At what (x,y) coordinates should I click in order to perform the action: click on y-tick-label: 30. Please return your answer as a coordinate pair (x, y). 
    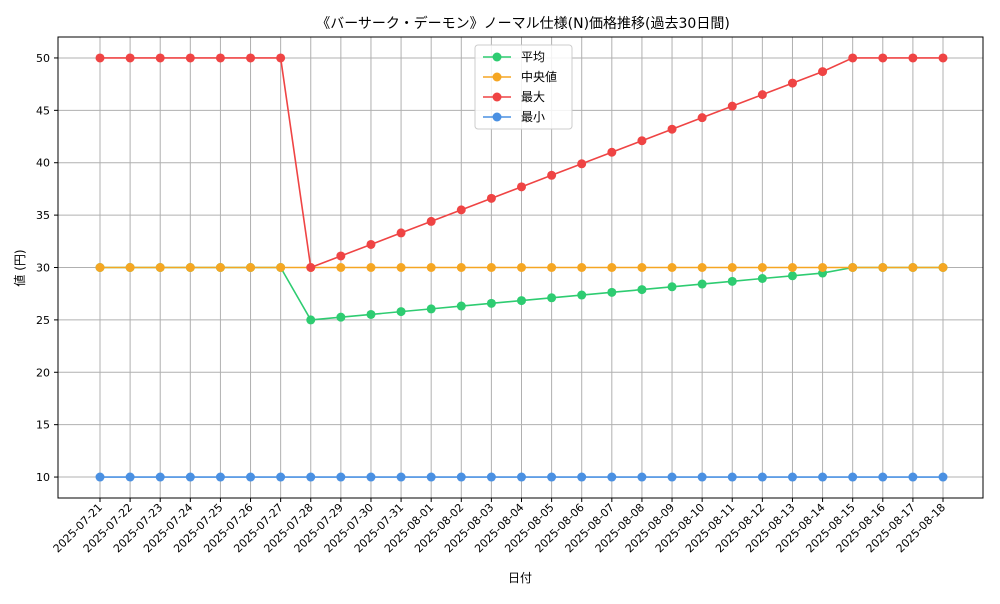
    Looking at the image, I should click on (43, 268).